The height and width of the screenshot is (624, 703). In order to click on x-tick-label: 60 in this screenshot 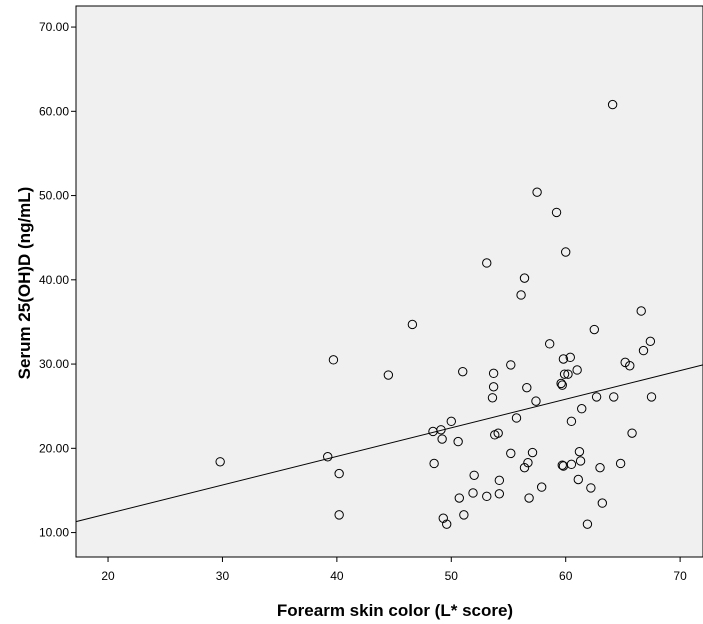, I will do `click(566, 576)`.